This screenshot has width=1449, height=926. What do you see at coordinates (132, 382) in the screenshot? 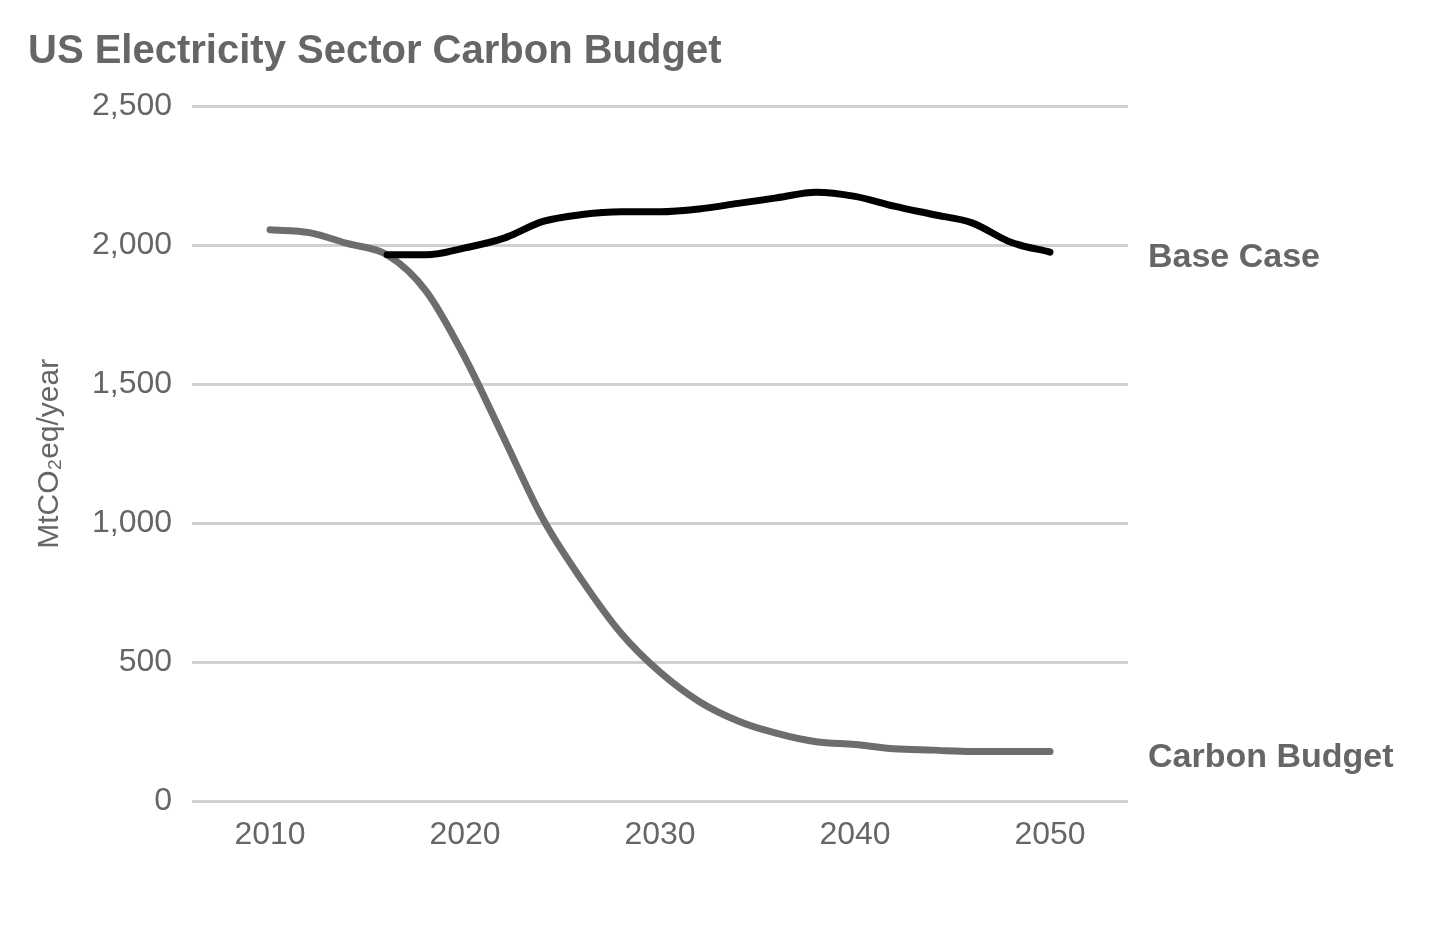
I see `y-tick-label: 1,500` at bounding box center [132, 382].